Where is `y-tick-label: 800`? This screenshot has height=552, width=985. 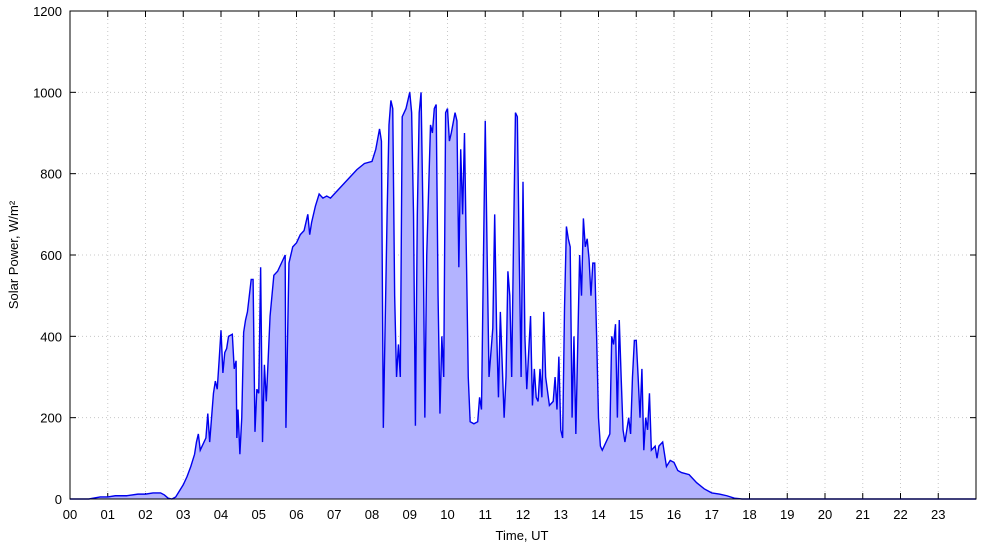
y-tick-label: 800 is located at coordinates (51, 174).